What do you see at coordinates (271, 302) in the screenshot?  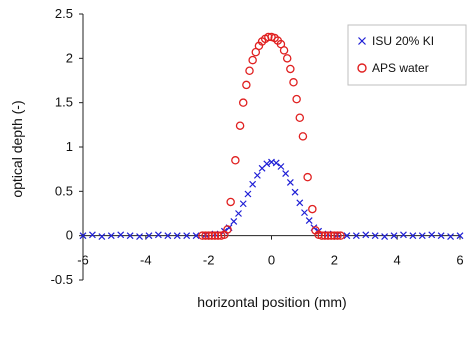 I see `x-axis-title: horizontal position (mm)` at bounding box center [271, 302].